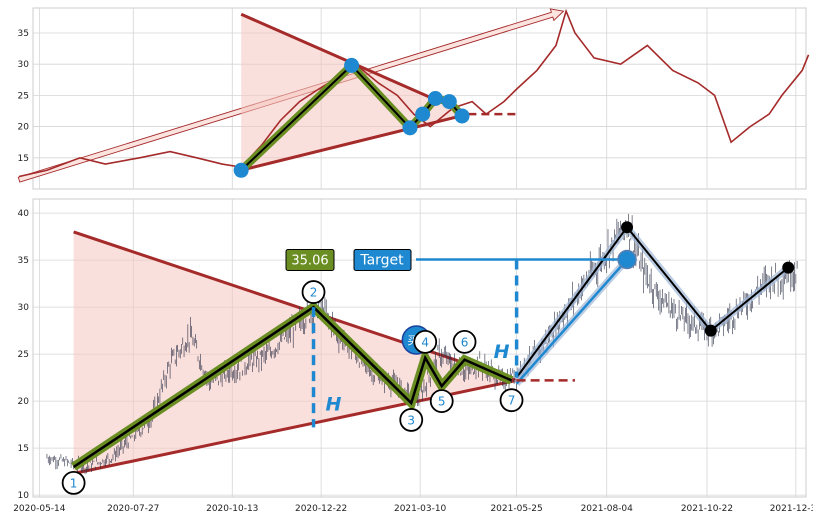  What do you see at coordinates (23, 449) in the screenshot?
I see `bottom-y-tick-label: 15` at bounding box center [23, 449].